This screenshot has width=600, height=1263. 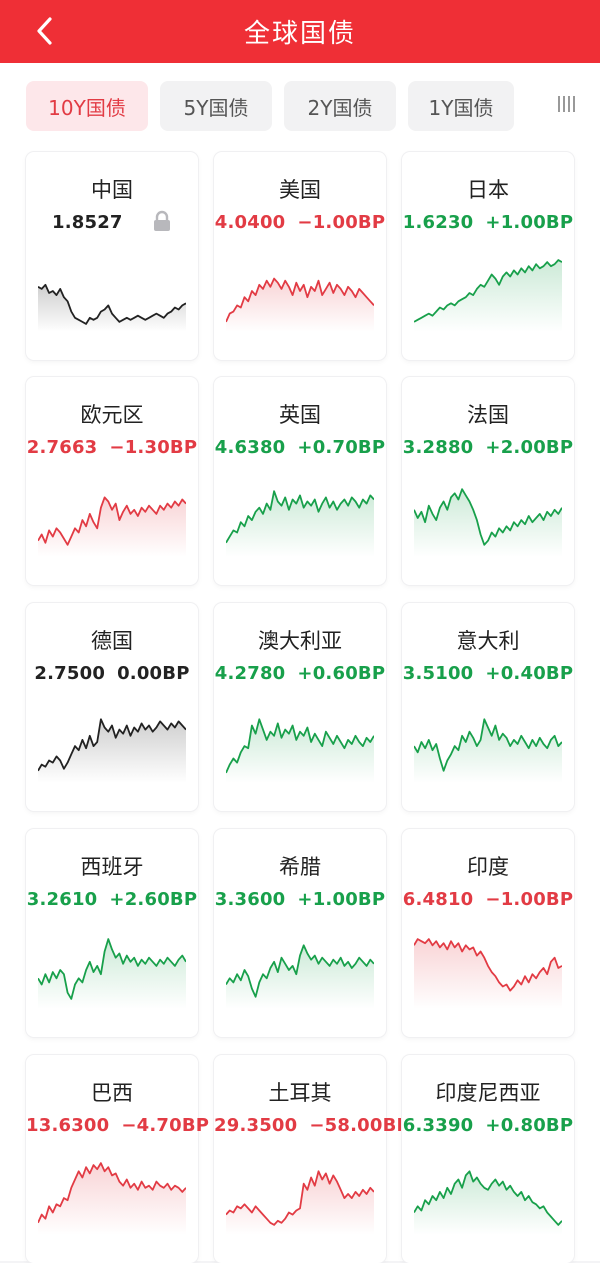 What do you see at coordinates (87, 106) in the screenshot?
I see `tab-10y: 10Y国债` at bounding box center [87, 106].